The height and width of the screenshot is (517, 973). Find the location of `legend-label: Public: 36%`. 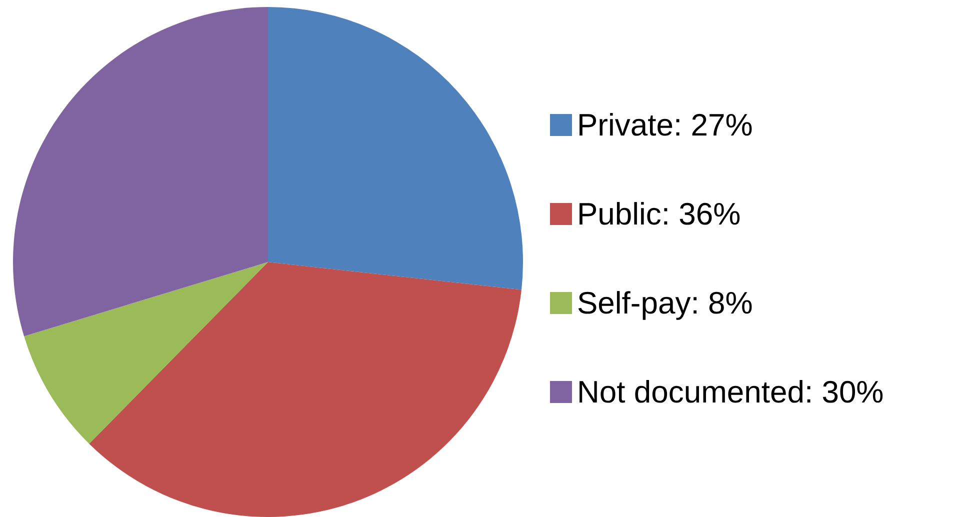

legend-label: Public: 36% is located at coordinates (659, 214).